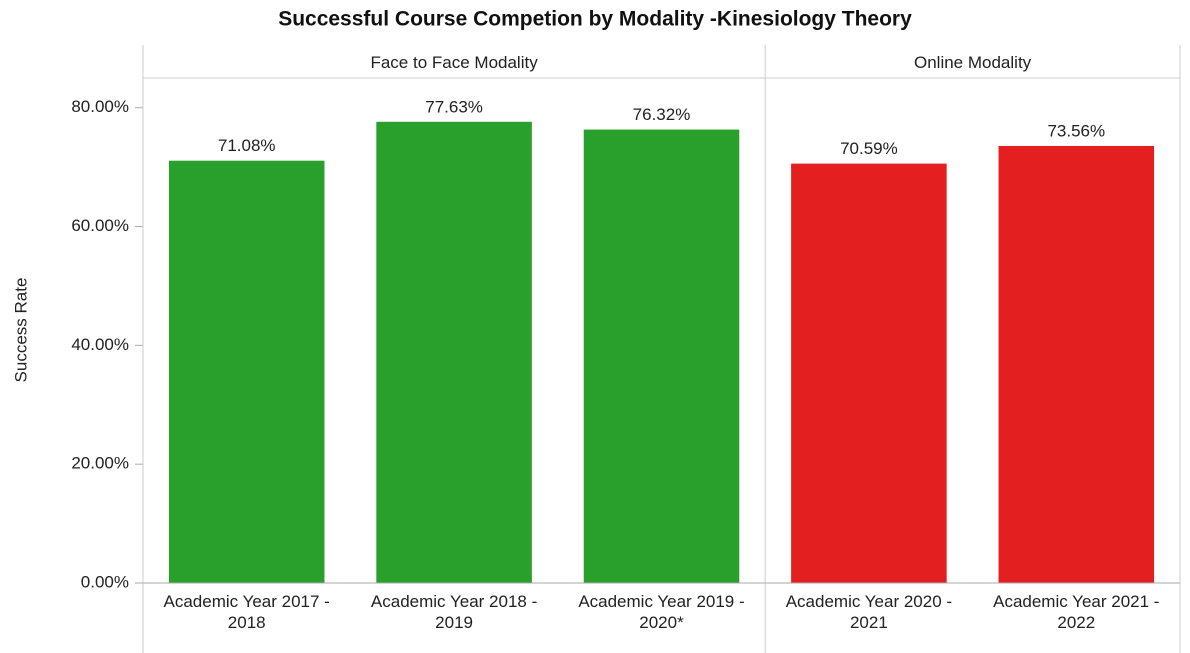  What do you see at coordinates (100, 344) in the screenshot?
I see `y-tick-label: 40.00%` at bounding box center [100, 344].